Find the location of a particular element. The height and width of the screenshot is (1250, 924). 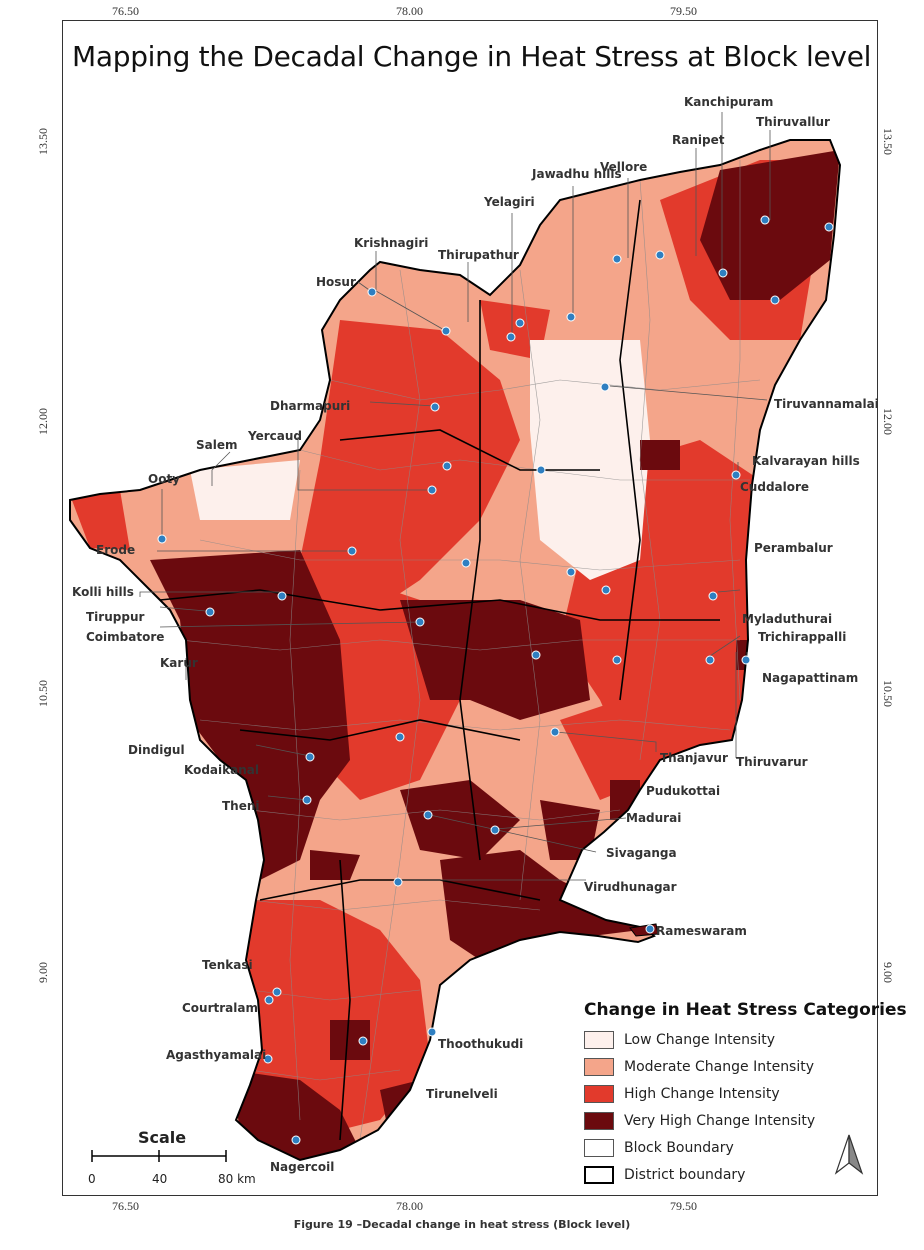

label-virudhunagar: Virudhunagar is located at coordinates (630, 887).